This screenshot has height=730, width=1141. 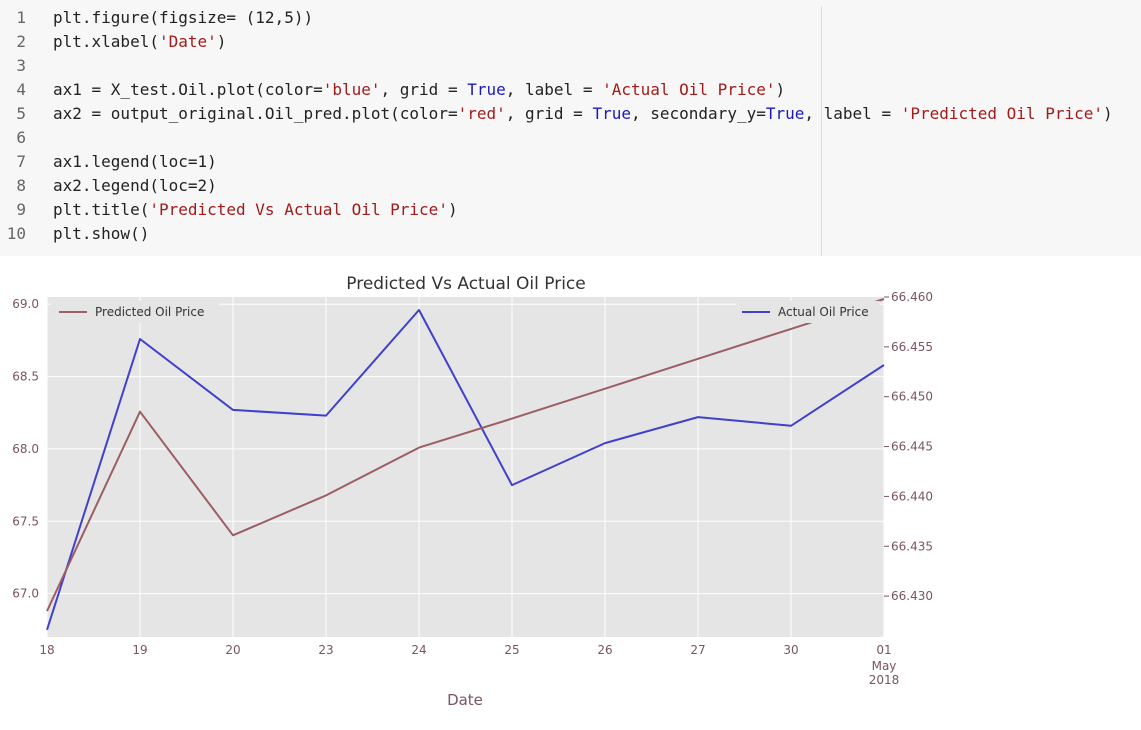 I want to click on line-number: 3, so click(x=21, y=65).